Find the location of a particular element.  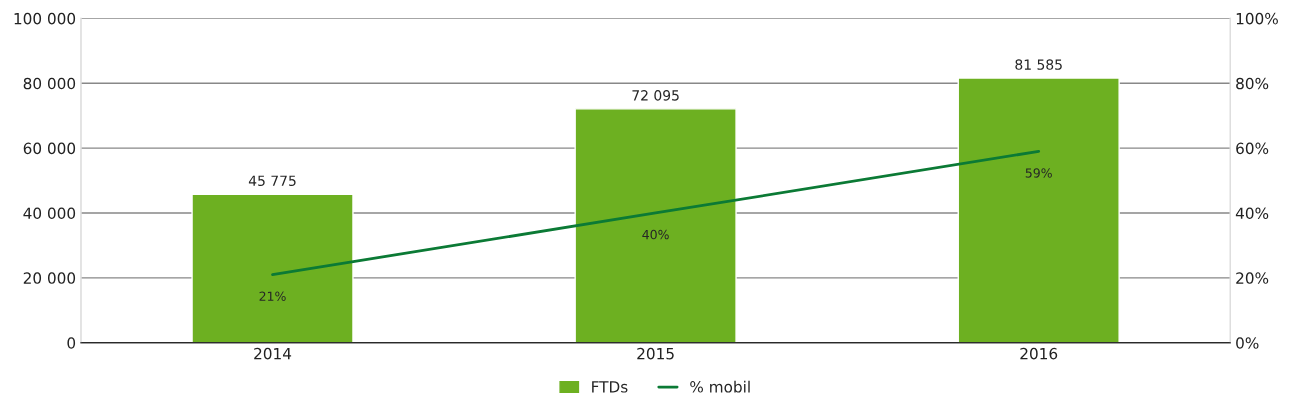

y-tick-label: 80 000 is located at coordinates (49, 83).